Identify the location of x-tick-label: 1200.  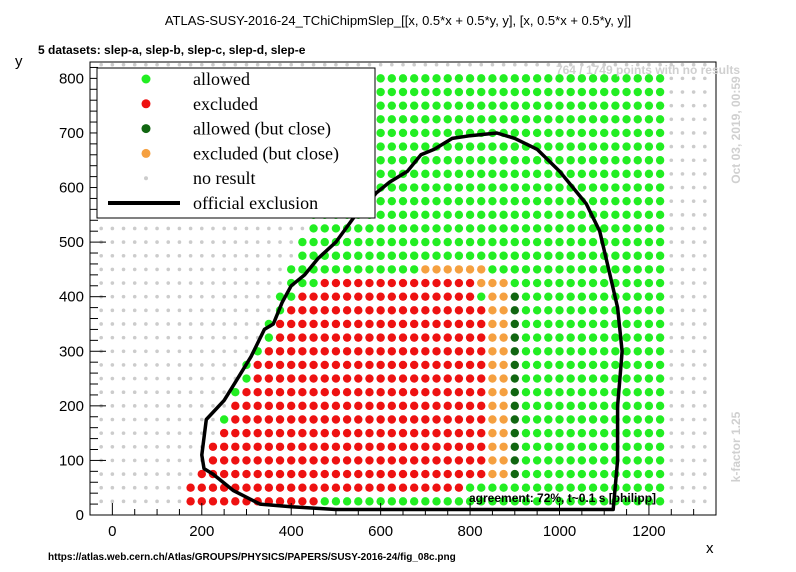
(648, 531).